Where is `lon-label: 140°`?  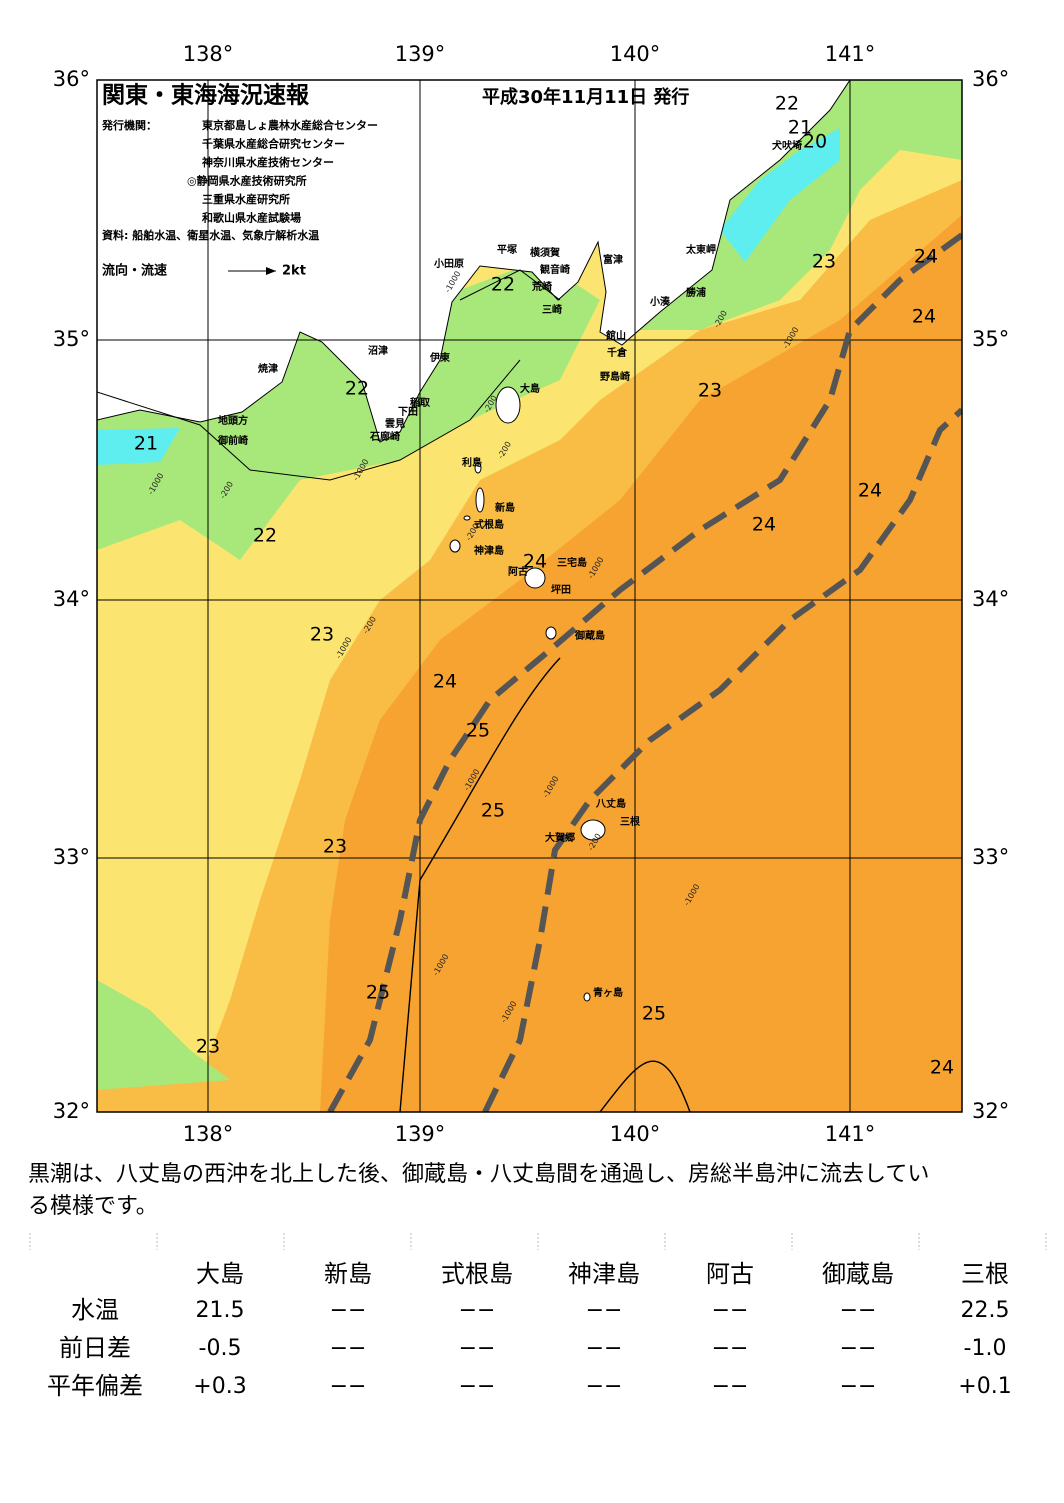 lon-label: 140° is located at coordinates (635, 54).